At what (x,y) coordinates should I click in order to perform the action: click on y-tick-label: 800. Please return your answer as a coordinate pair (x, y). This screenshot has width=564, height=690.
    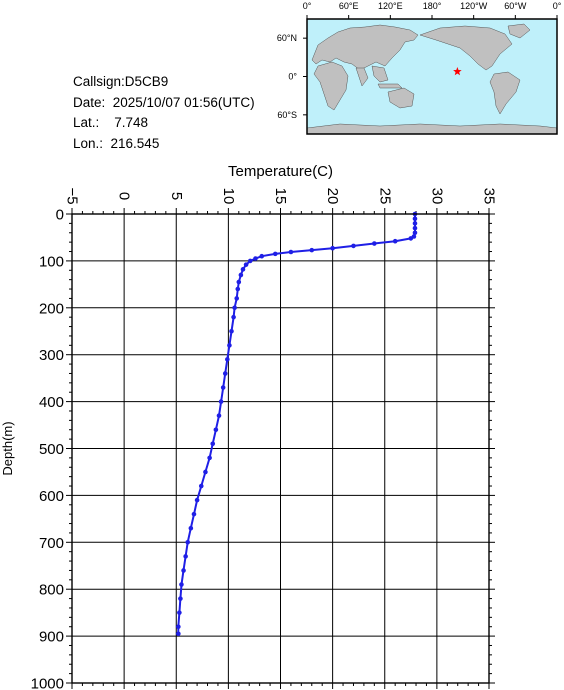
    Looking at the image, I should click on (51, 590).